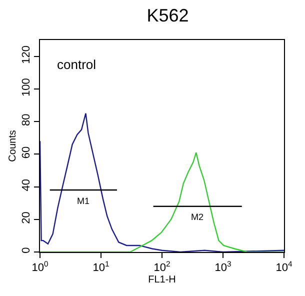  What do you see at coordinates (26, 120) in the screenshot?
I see `y-tick-label: 80` at bounding box center [26, 120].